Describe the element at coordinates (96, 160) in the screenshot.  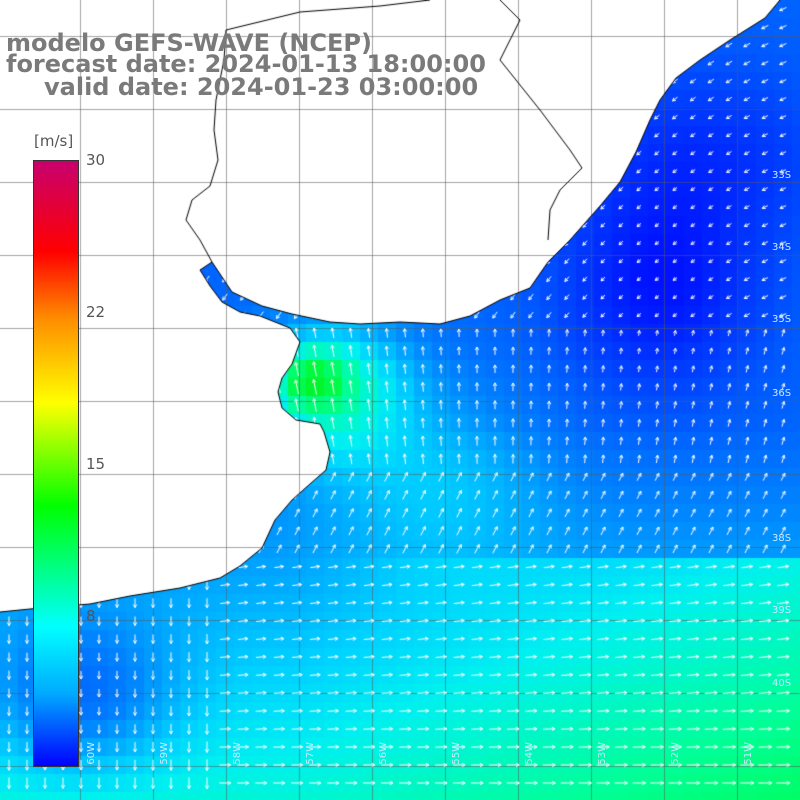
I see `colorbar-tick-30: 30` at that location.